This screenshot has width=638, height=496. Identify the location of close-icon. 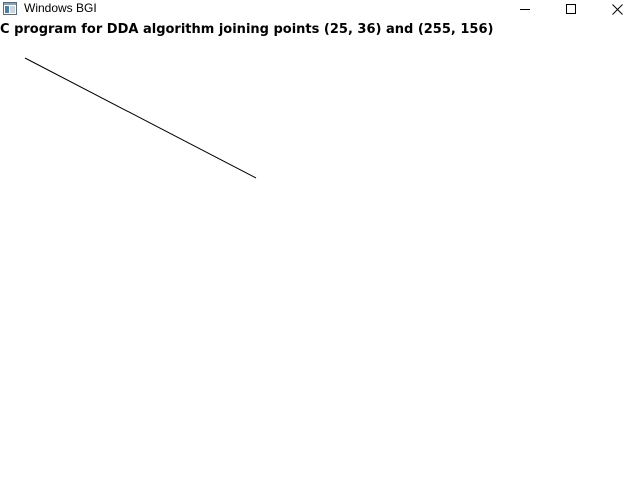
(617, 9).